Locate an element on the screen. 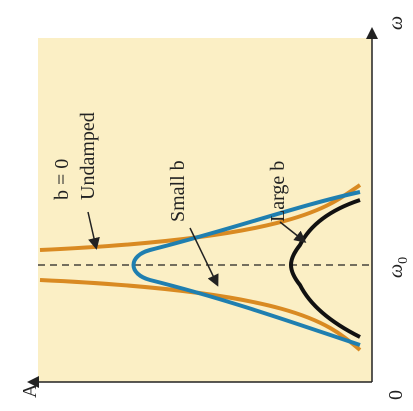  curve-label: Small b is located at coordinates (178, 191).